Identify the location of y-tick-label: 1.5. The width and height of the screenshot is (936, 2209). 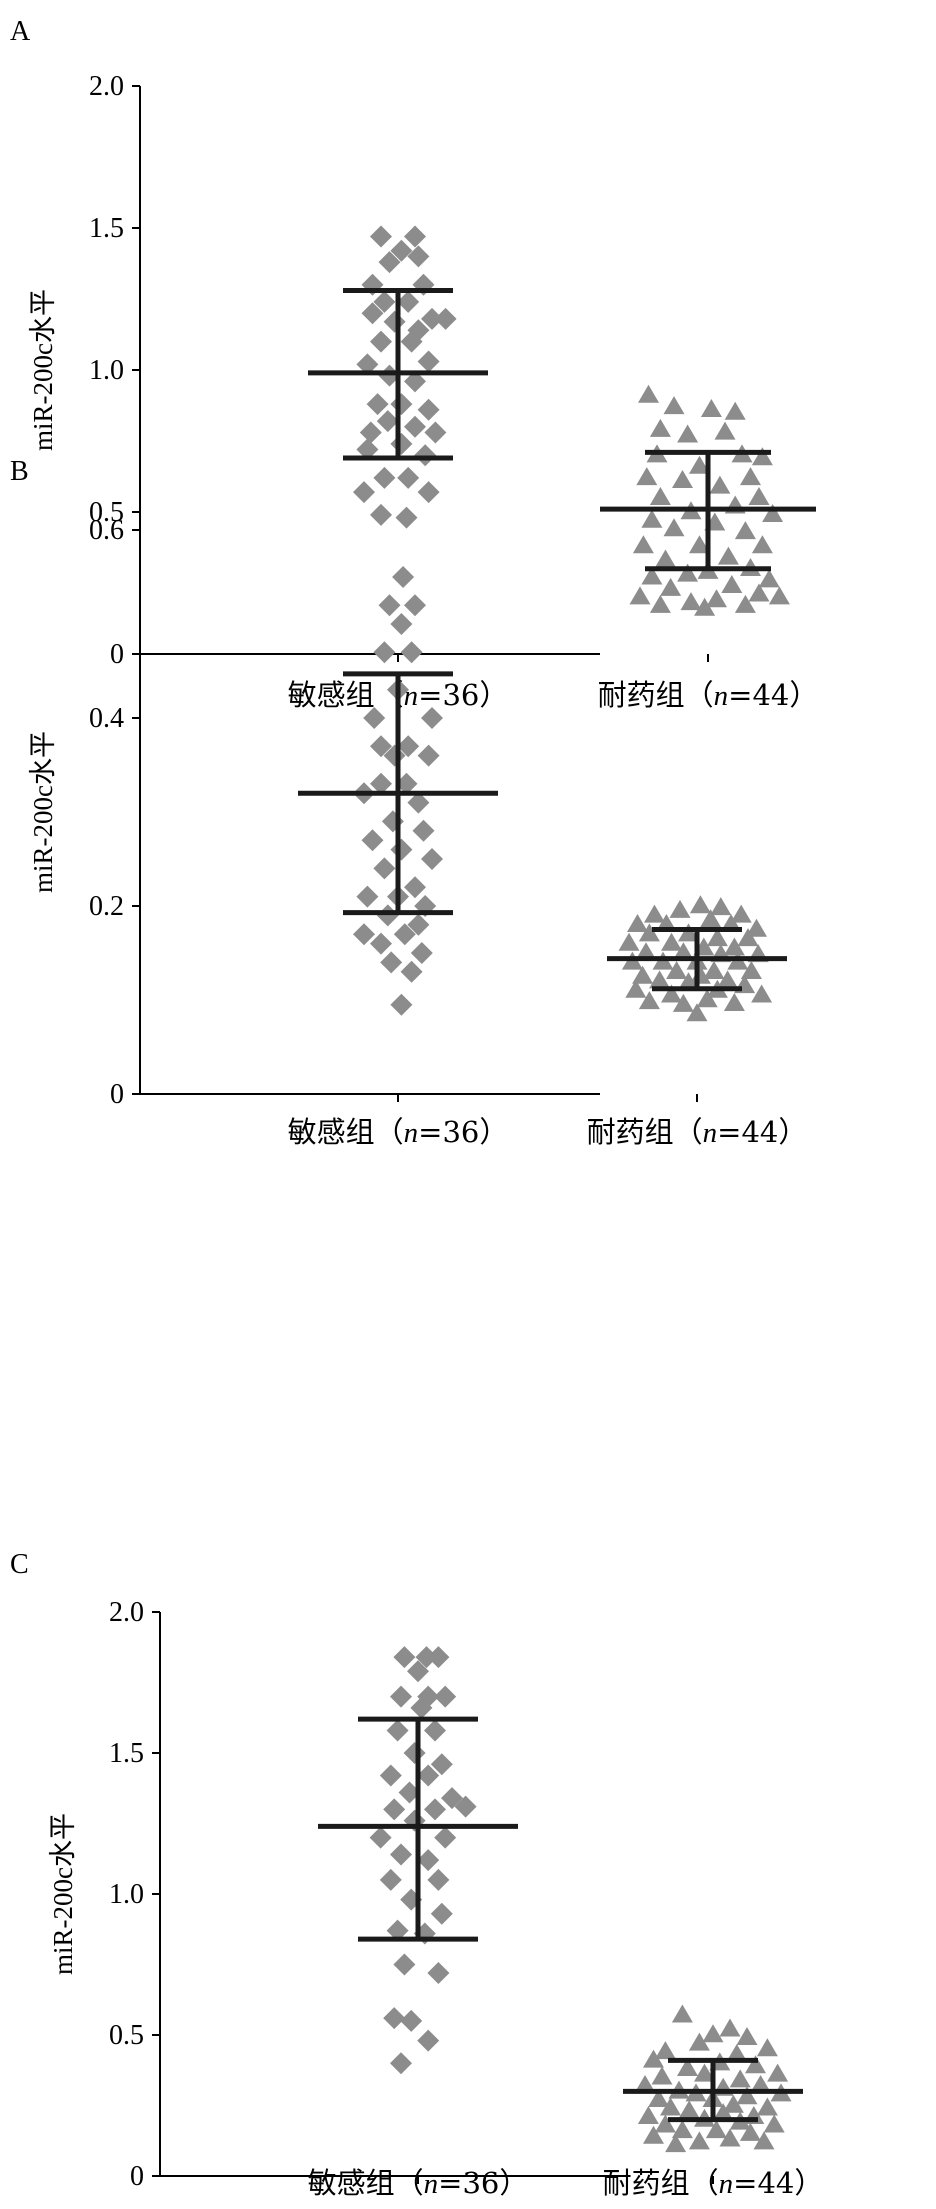
(126, 1753).